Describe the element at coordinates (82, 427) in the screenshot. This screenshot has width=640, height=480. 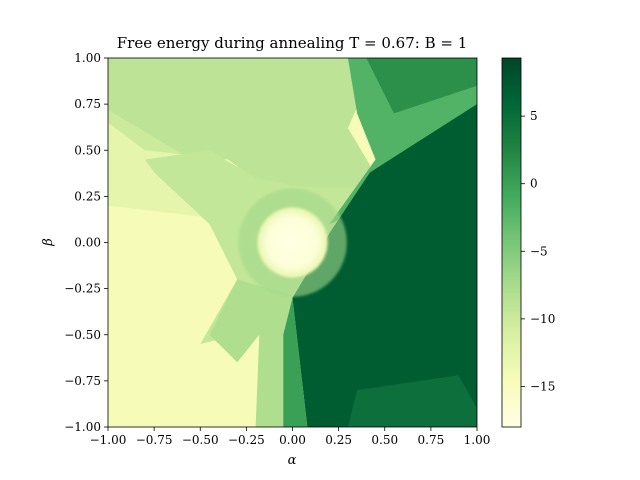
I see `y-tick-label: −1.00` at that location.